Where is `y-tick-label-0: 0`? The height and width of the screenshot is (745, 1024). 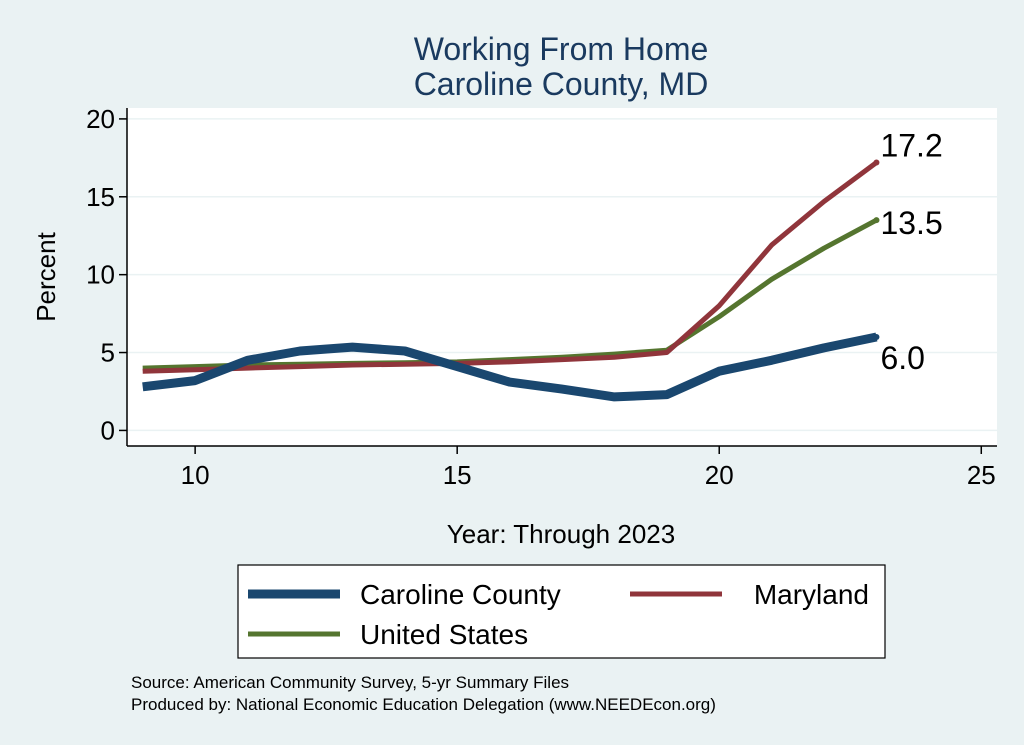 y-tick-label-0: 0 is located at coordinates (108, 430).